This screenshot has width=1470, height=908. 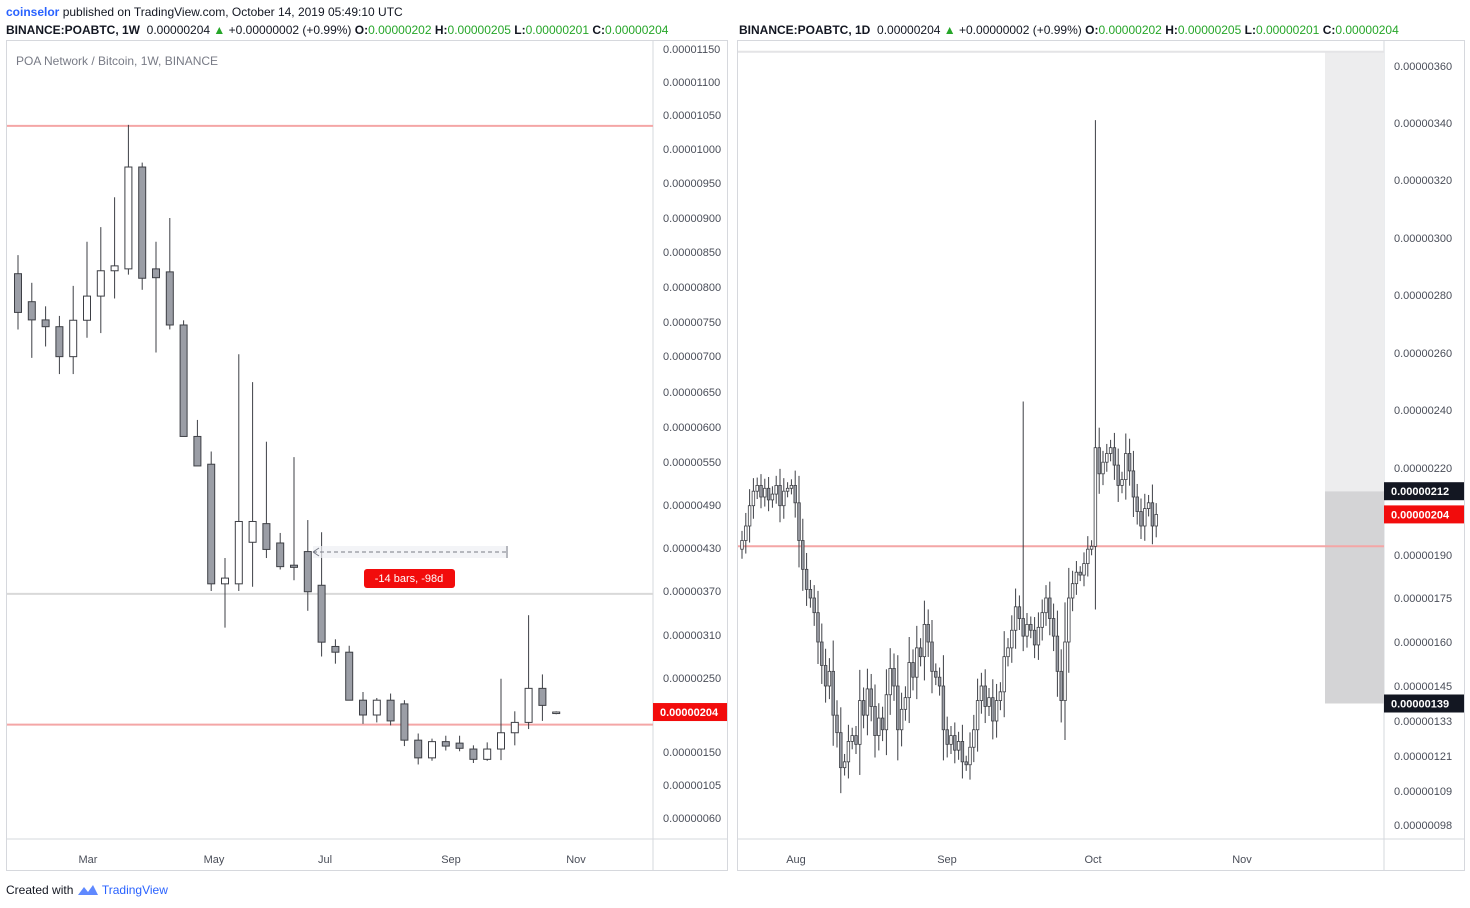 What do you see at coordinates (409, 578) in the screenshot?
I see `measure-label-box` at bounding box center [409, 578].